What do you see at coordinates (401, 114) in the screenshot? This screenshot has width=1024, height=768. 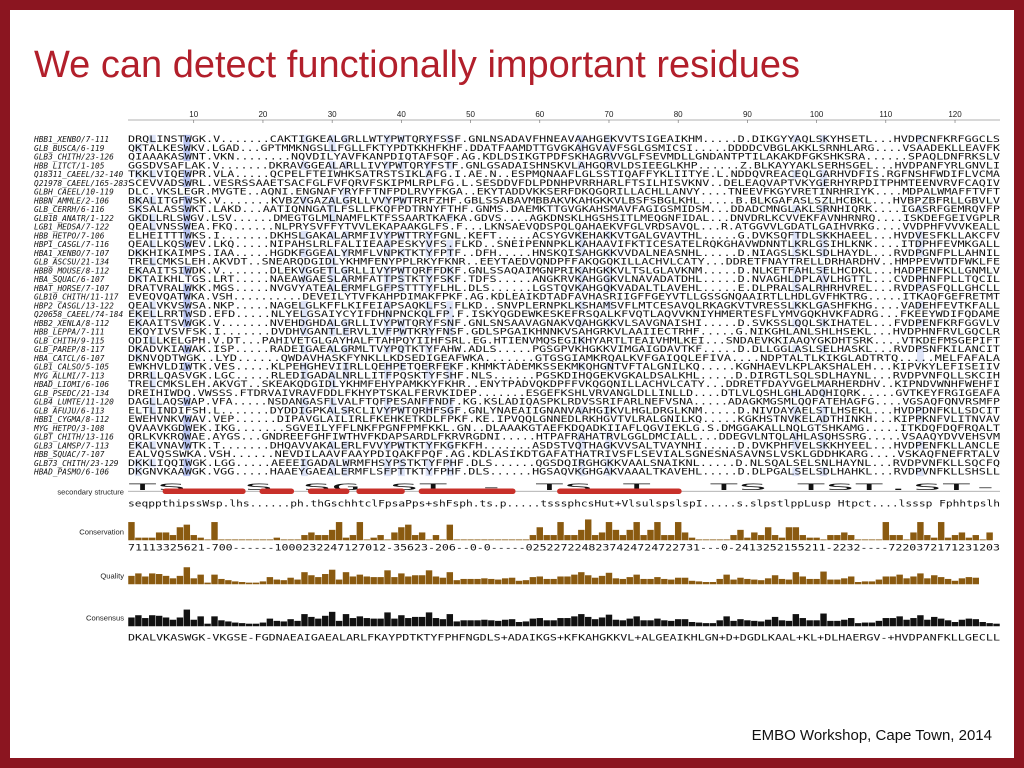 I see `ruler-tick-label: 40` at bounding box center [401, 114].